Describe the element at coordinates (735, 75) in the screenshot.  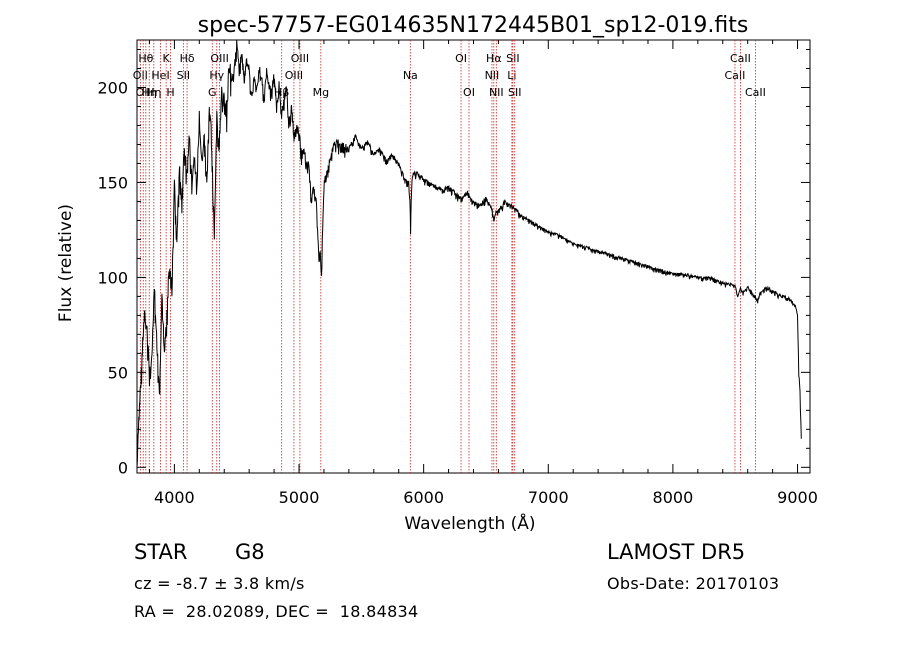
I see `line-marker-label-26: CaII` at that location.